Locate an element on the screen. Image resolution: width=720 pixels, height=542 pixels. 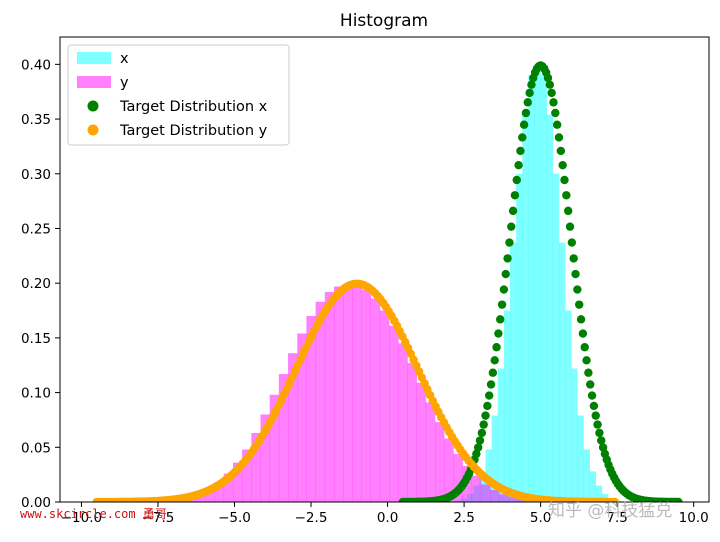
x-tick-label: −2.5 is located at coordinates (311, 518).